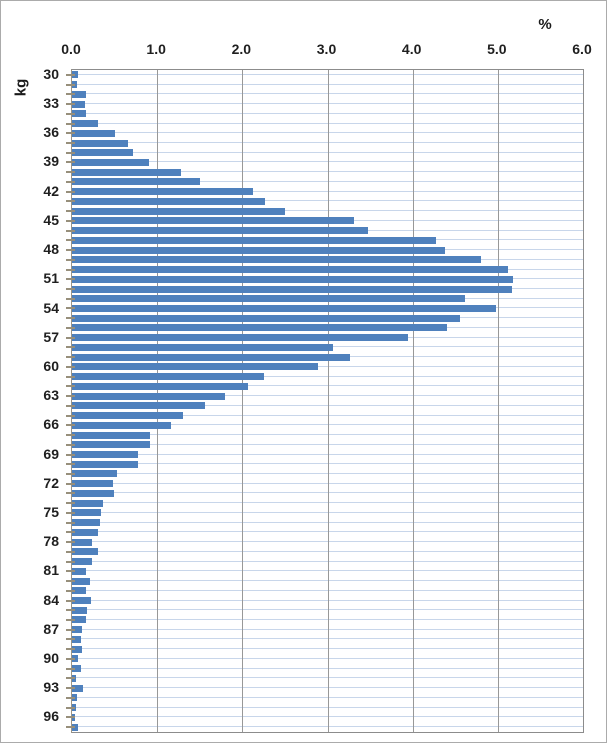  Describe the element at coordinates (241, 49) in the screenshot. I see `x-tick-label: 2.0` at that location.